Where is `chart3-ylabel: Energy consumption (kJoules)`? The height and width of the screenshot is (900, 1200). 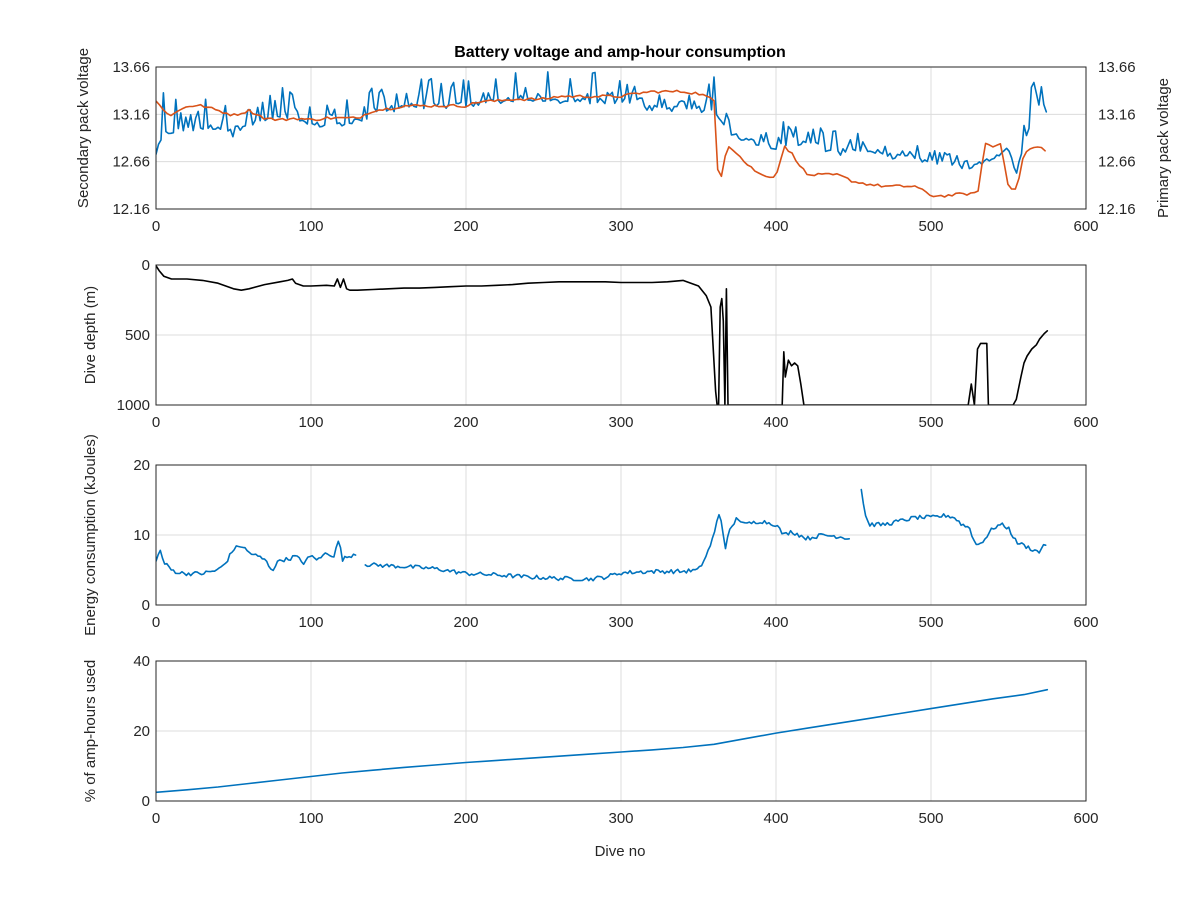
chart3-ylabel: Energy consumption (kJoules) is located at coordinates (90, 535).